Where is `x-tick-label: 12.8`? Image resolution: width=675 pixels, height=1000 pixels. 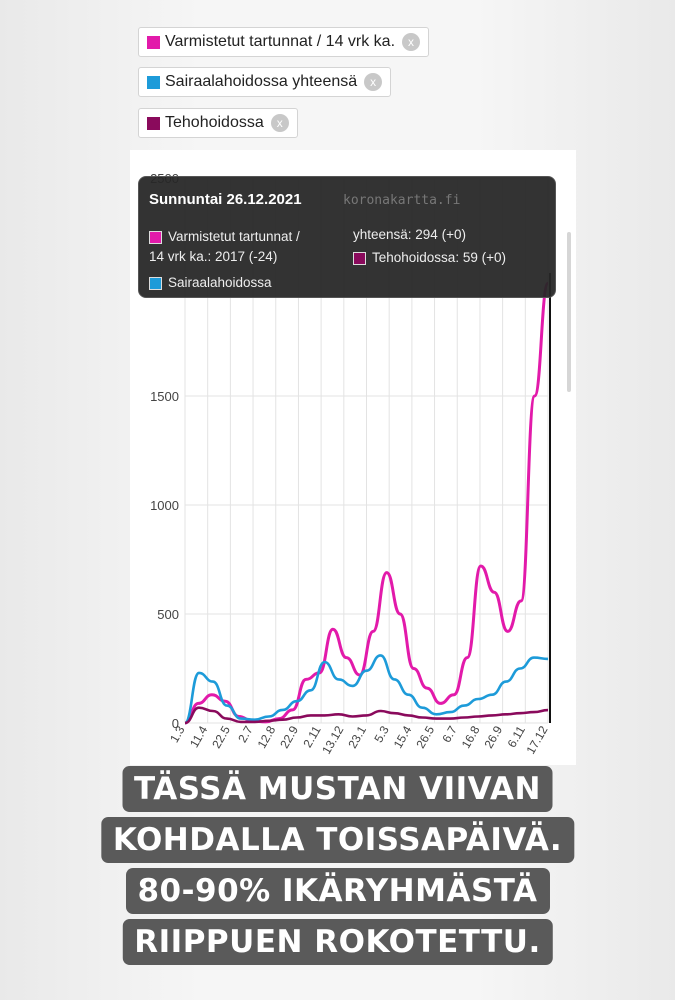 x-tick-label: 12.8 is located at coordinates (267, 737).